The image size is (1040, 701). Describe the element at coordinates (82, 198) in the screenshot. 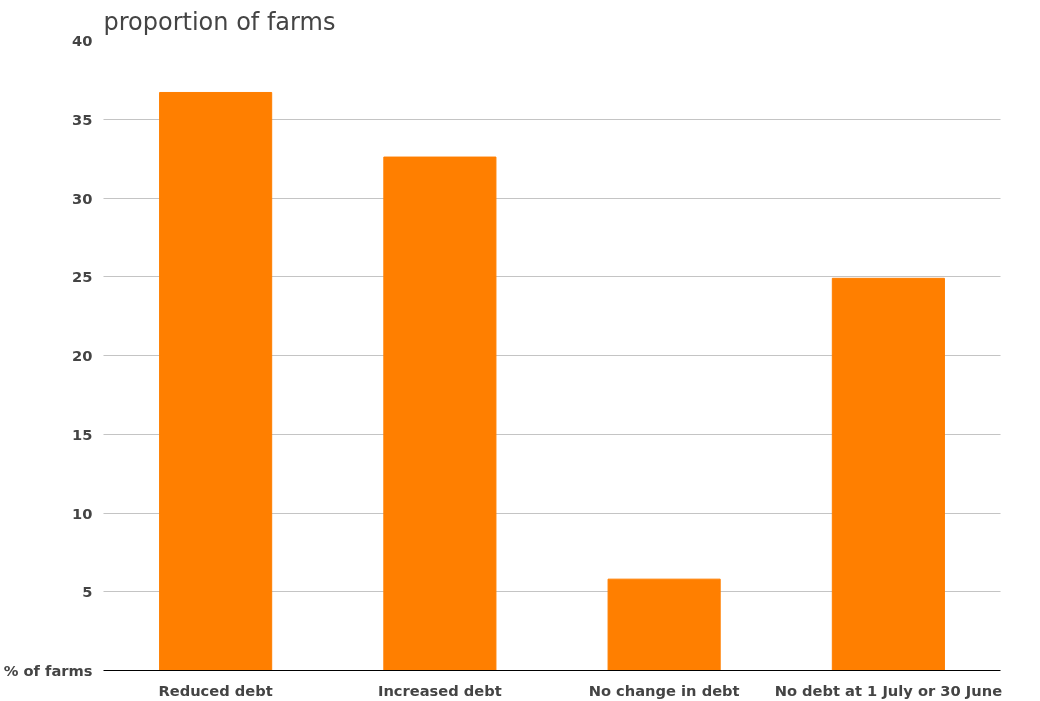

I see `y-tick-label: 30` at that location.